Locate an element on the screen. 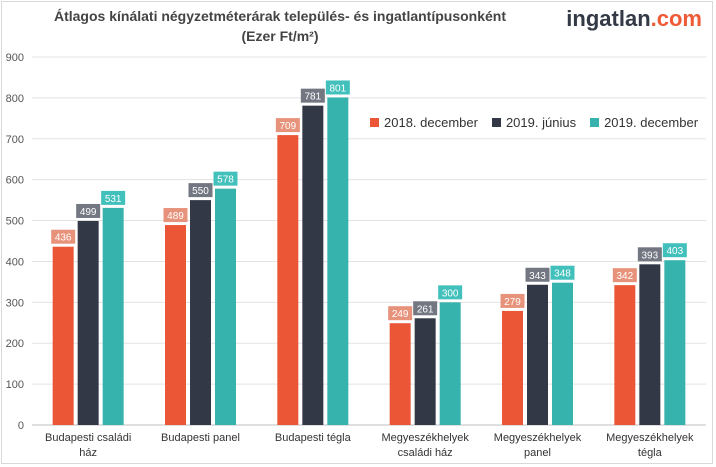  data-label: 578 is located at coordinates (225, 180).